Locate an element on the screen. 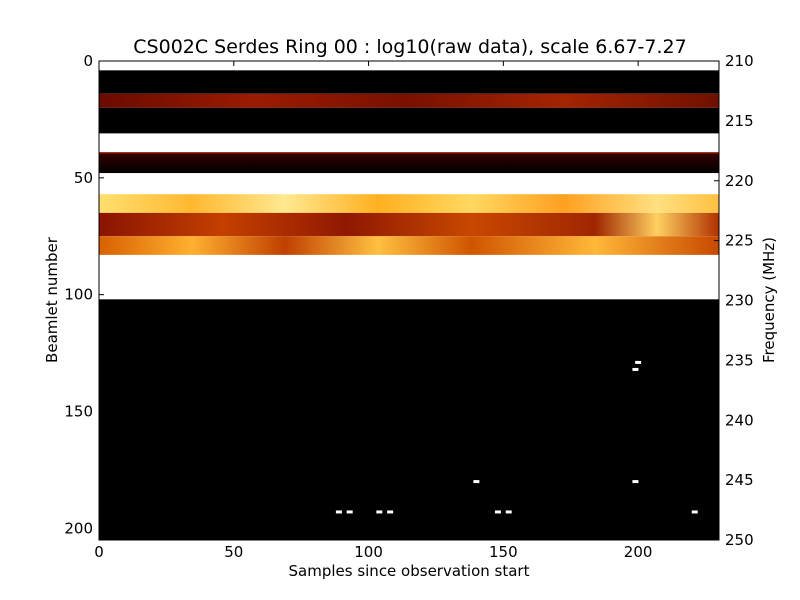 The width and height of the screenshot is (800, 600). y-right-tick-label-6: 240 is located at coordinates (739, 420).